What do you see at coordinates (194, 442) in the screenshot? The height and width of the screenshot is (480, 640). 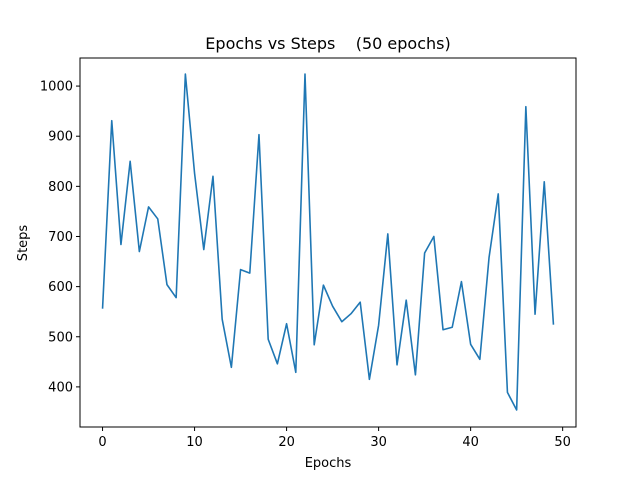 I see `x-tick-label: 10` at bounding box center [194, 442].